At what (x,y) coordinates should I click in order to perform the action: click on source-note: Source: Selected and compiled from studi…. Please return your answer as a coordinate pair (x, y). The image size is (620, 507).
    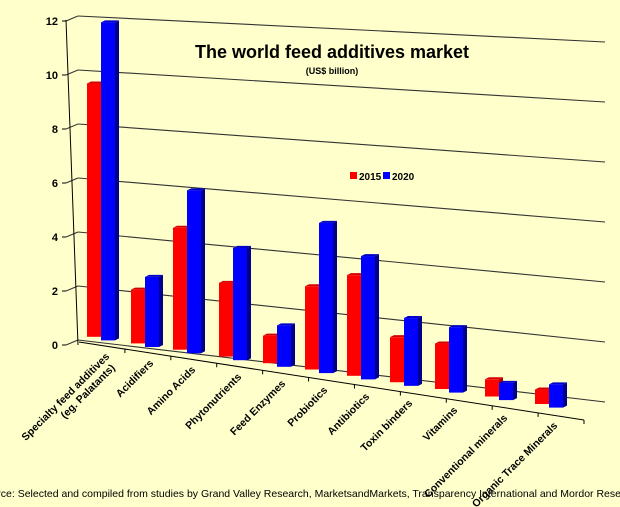
    Looking at the image, I should click on (310, 494).